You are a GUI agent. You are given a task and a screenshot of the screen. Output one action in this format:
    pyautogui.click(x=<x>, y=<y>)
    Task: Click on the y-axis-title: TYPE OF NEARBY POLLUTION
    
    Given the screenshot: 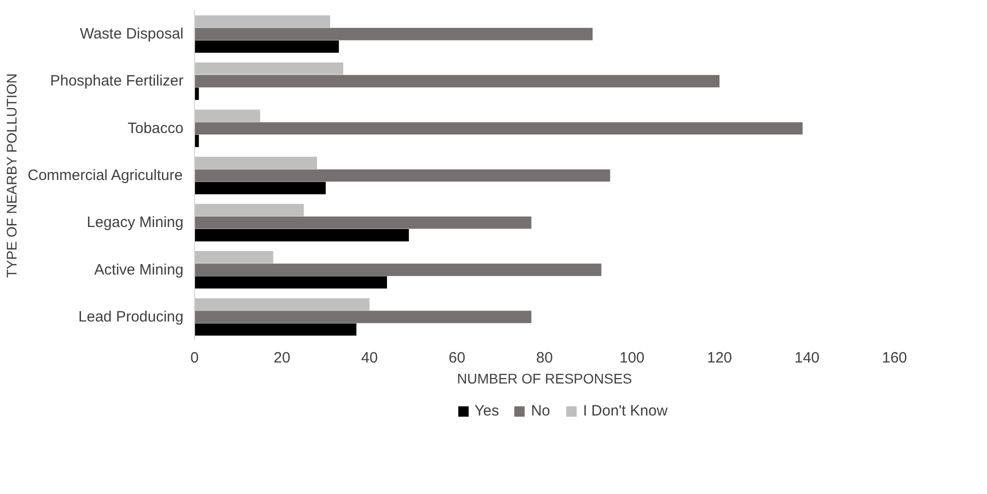 What is the action you would take?
    pyautogui.click(x=12, y=175)
    